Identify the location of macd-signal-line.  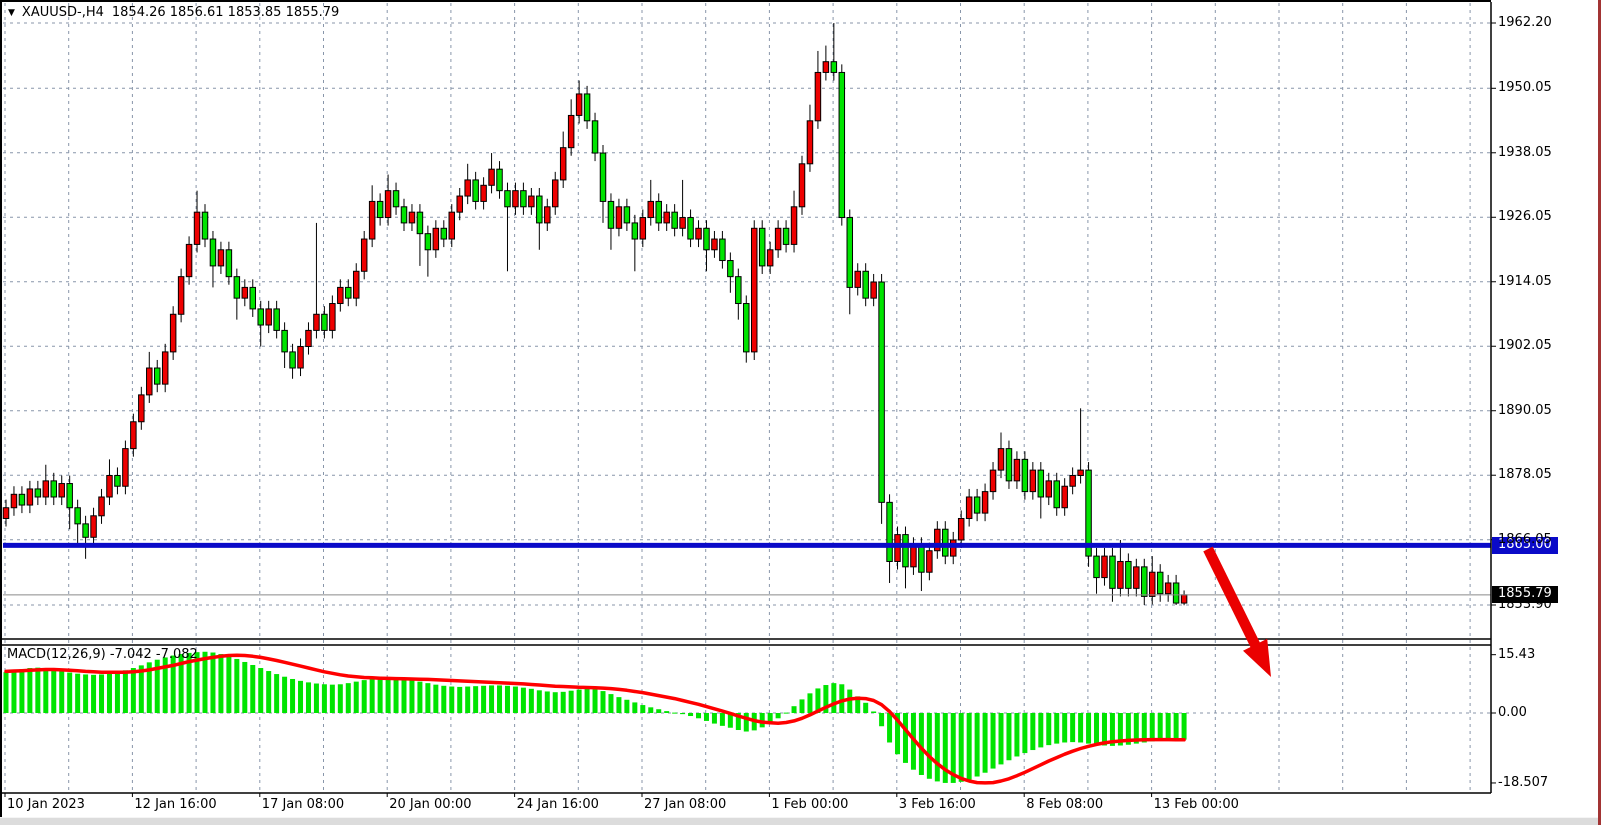
(595, 719).